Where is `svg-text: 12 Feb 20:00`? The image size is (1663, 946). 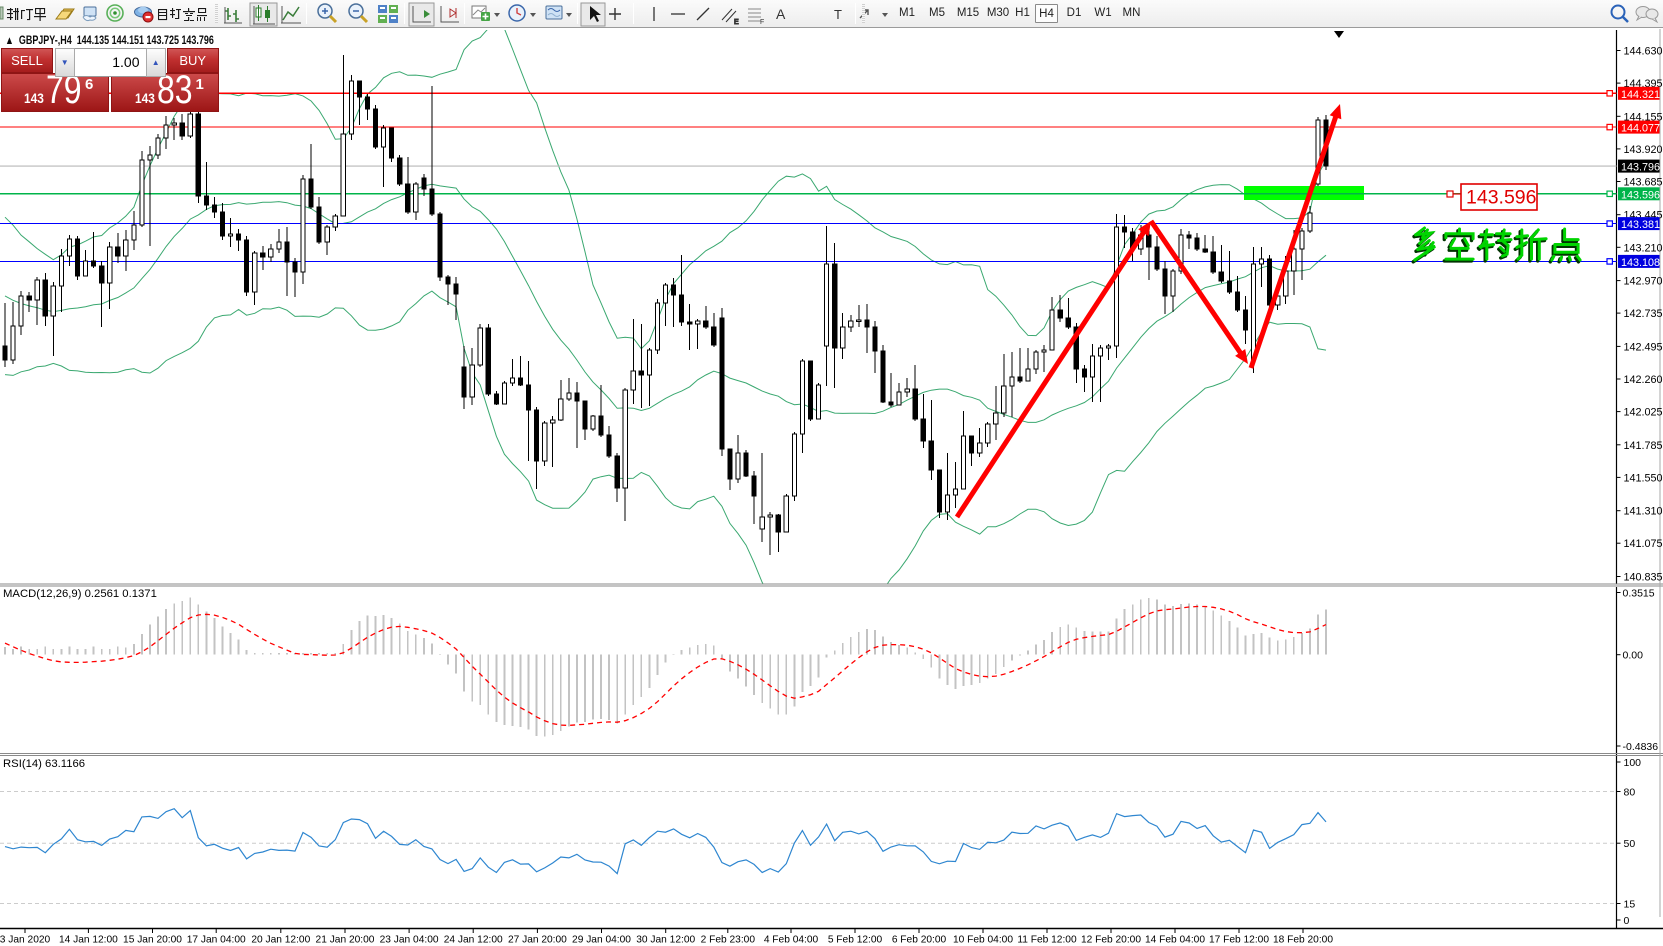
svg-text: 12 Feb 20:00 is located at coordinates (1111, 940).